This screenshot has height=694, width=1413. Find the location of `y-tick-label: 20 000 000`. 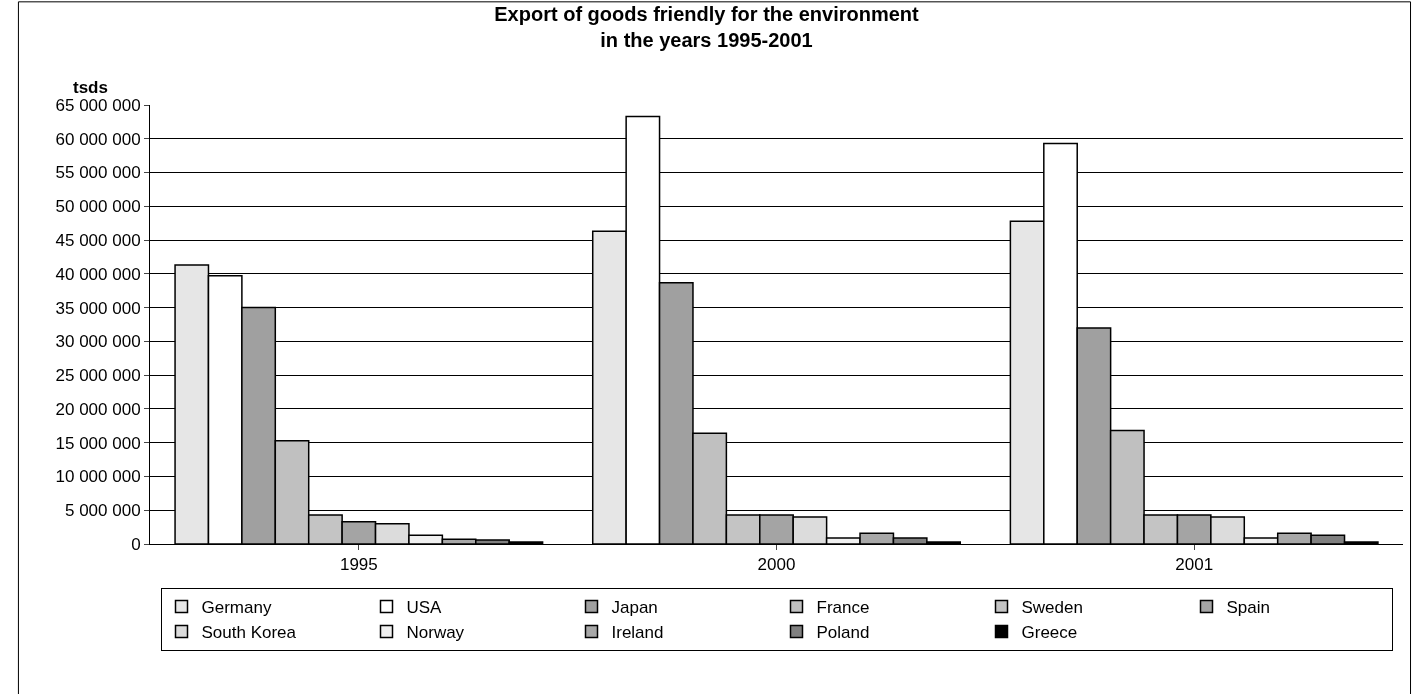

y-tick-label: 20 000 000 is located at coordinates (98, 409).